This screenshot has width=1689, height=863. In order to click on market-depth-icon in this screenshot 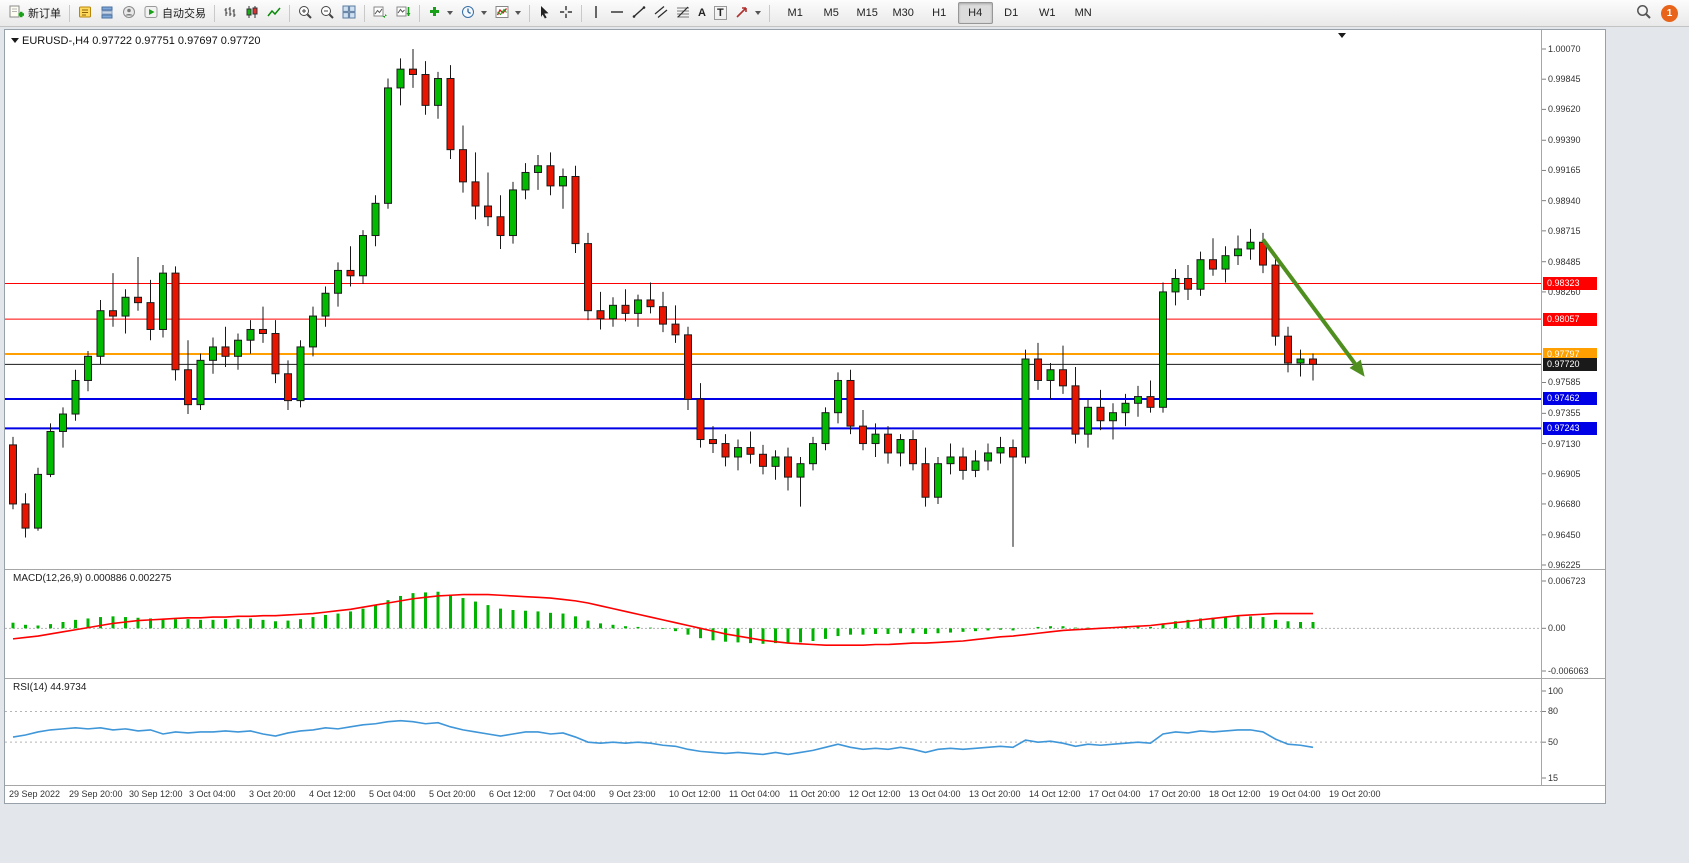, I will do `click(107, 13)`.